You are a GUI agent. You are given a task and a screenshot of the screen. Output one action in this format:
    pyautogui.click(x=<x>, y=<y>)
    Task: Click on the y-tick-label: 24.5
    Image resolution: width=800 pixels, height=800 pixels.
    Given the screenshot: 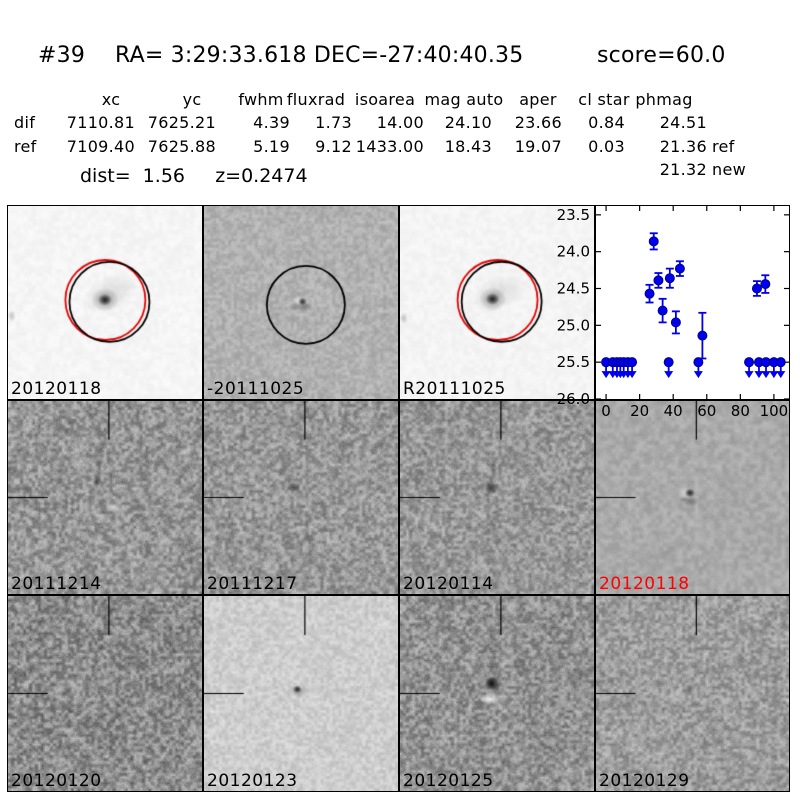 What is the action you would take?
    pyautogui.click(x=573, y=289)
    